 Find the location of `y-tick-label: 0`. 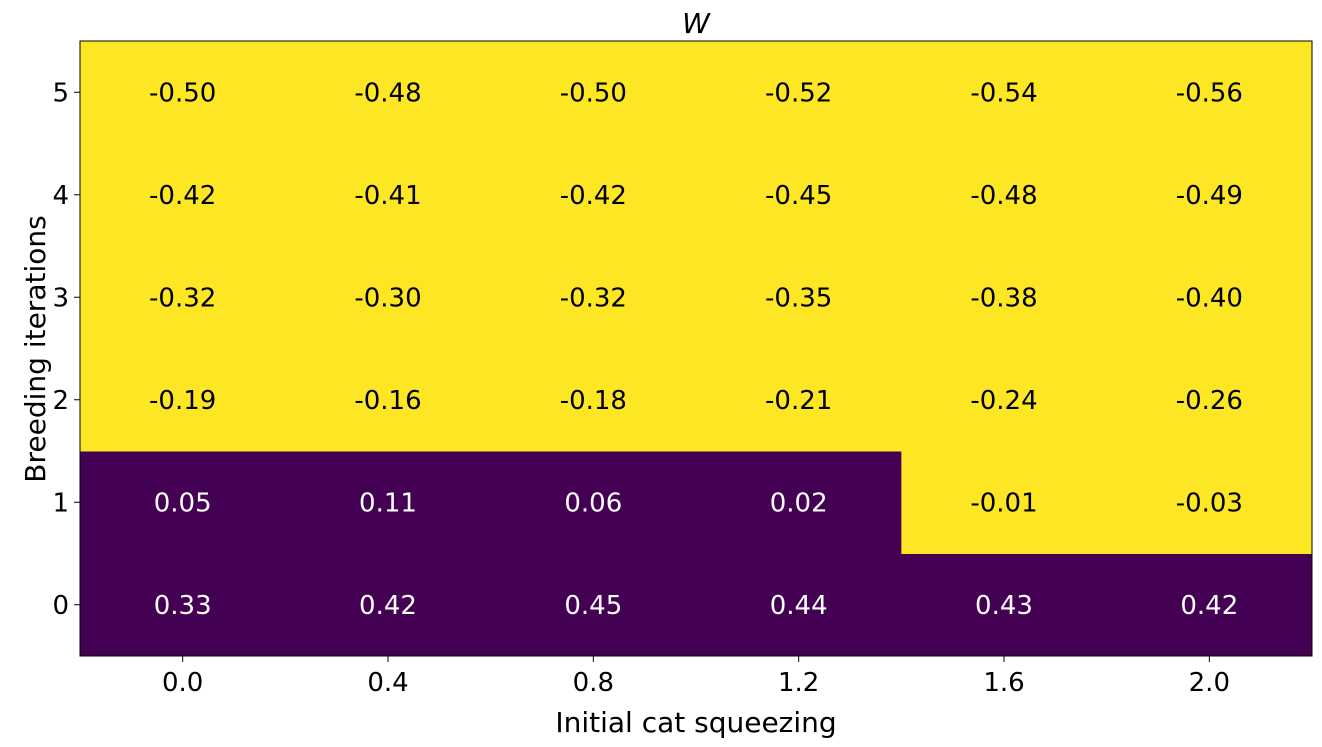

y-tick-label: 0 is located at coordinates (60, 606).